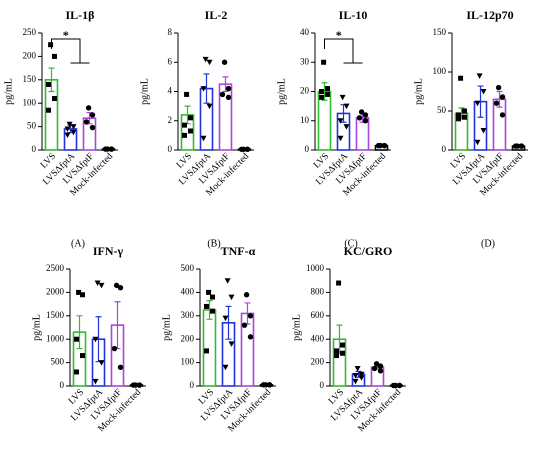 This screenshot has height=464, width=550. I want to click on y-tick-label: 200, so click(188, 338).